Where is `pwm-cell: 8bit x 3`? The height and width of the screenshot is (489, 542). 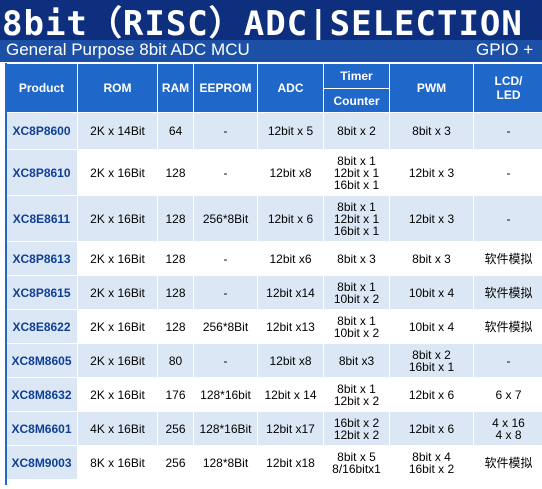 pwm-cell: 8bit x 3 is located at coordinates (431, 258).